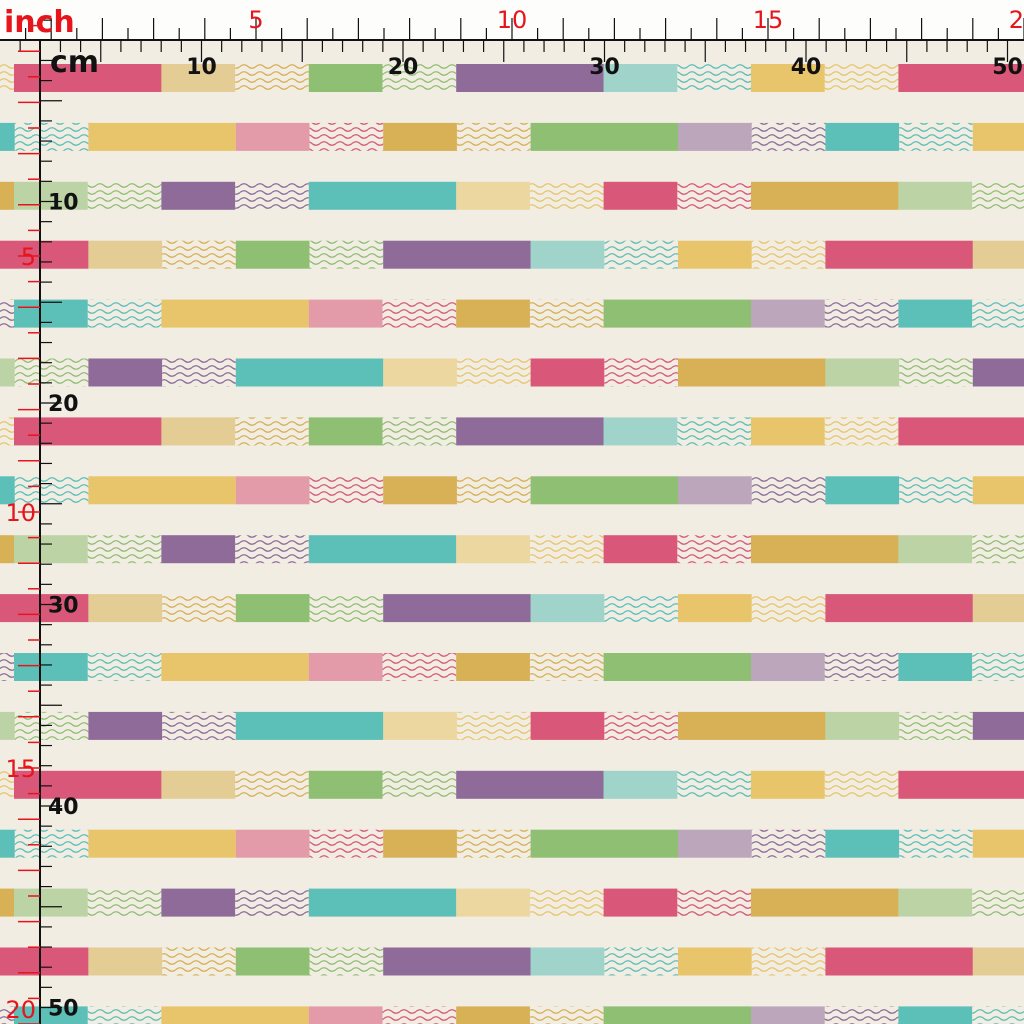 The width and height of the screenshot is (1024, 1024). Describe the element at coordinates (74, 62) in the screenshot. I see `cm-unit-label: cm` at that location.